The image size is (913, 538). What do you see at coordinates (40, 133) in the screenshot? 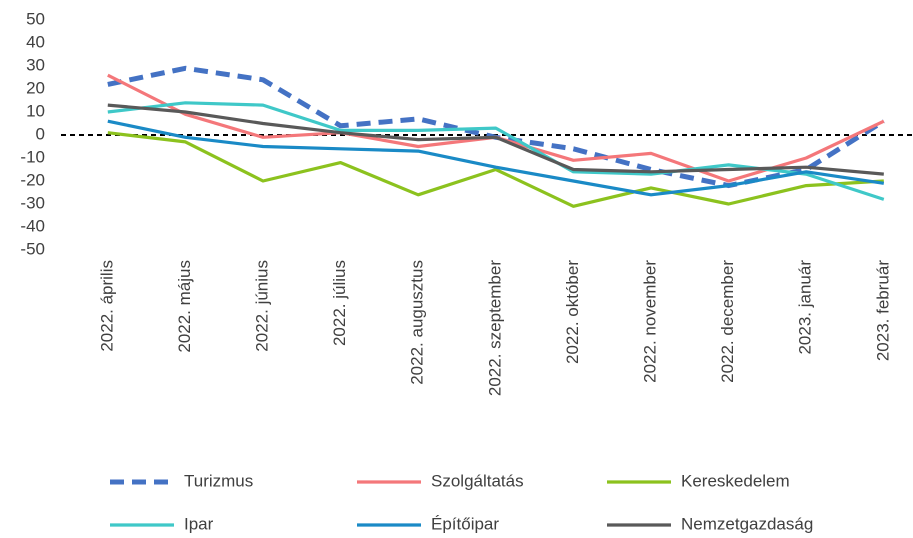
I see `y-tick-label: 0` at bounding box center [40, 133].